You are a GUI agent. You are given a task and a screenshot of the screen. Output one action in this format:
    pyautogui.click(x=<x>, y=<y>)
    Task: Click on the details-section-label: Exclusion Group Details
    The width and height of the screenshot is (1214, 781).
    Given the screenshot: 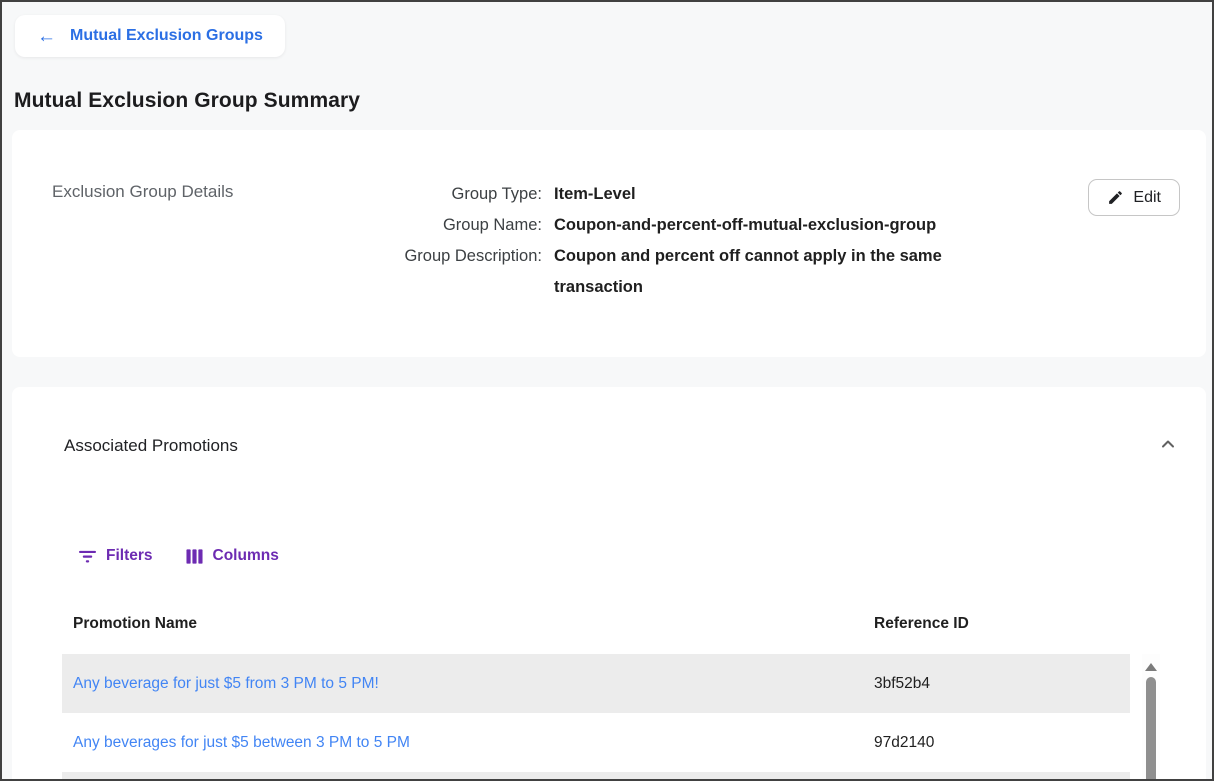 What is the action you would take?
    pyautogui.click(x=143, y=191)
    